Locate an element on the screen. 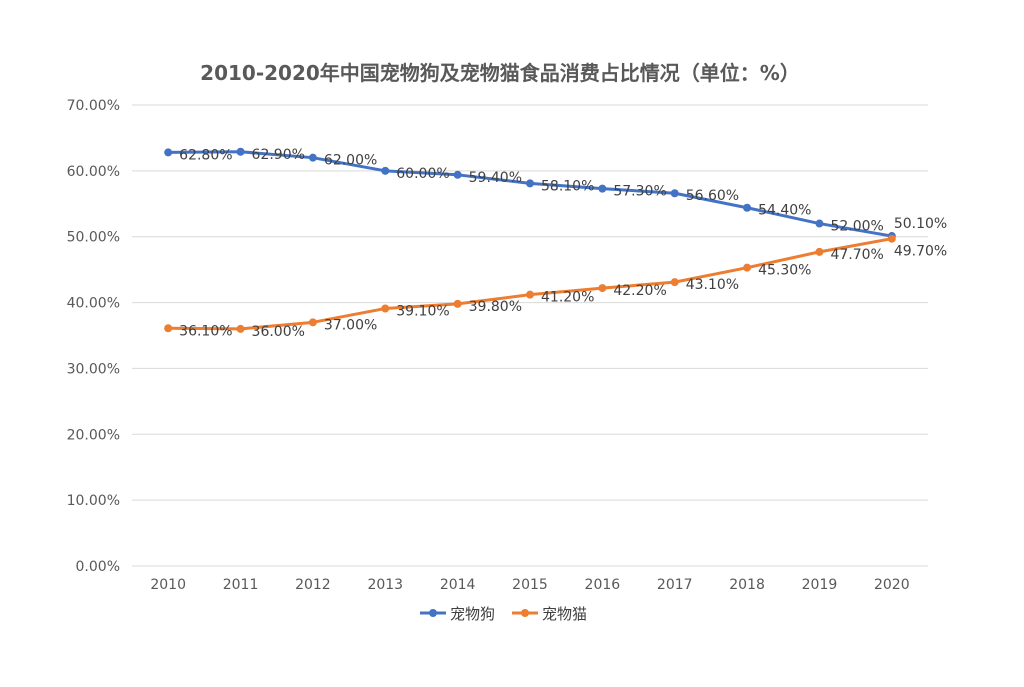 This screenshot has width=1024, height=687. legend-label: 宠物狗 is located at coordinates (472, 614).